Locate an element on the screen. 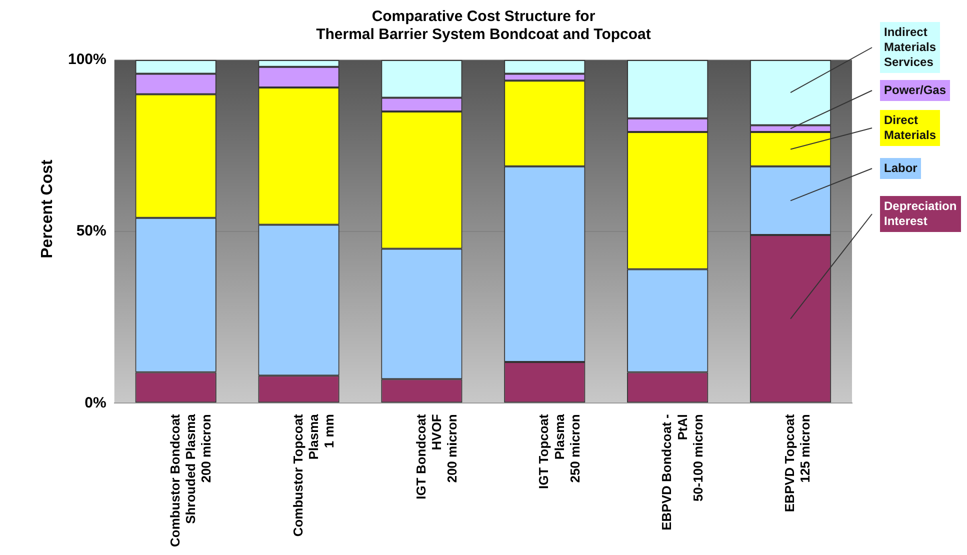  y-tick-label: 0% is located at coordinates (95, 403).